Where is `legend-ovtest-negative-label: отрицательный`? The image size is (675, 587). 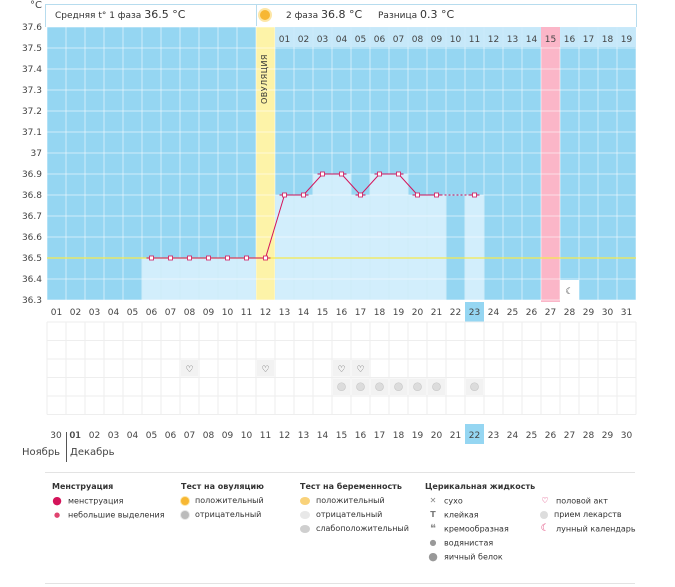 legend-ovtest-negative-label: отрицательный is located at coordinates (228, 514).